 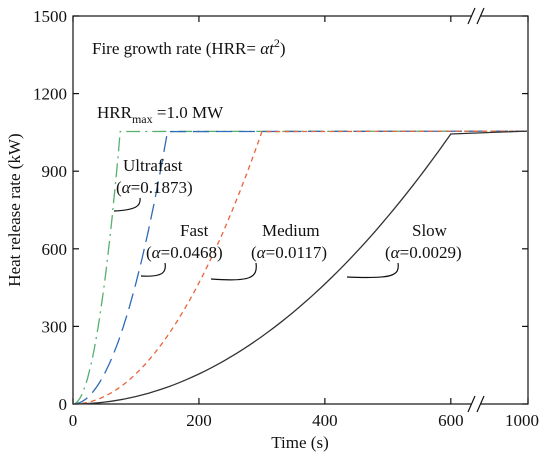 I want to click on annotation-medium-alpha: (α=0.0117), so click(x=289, y=252).